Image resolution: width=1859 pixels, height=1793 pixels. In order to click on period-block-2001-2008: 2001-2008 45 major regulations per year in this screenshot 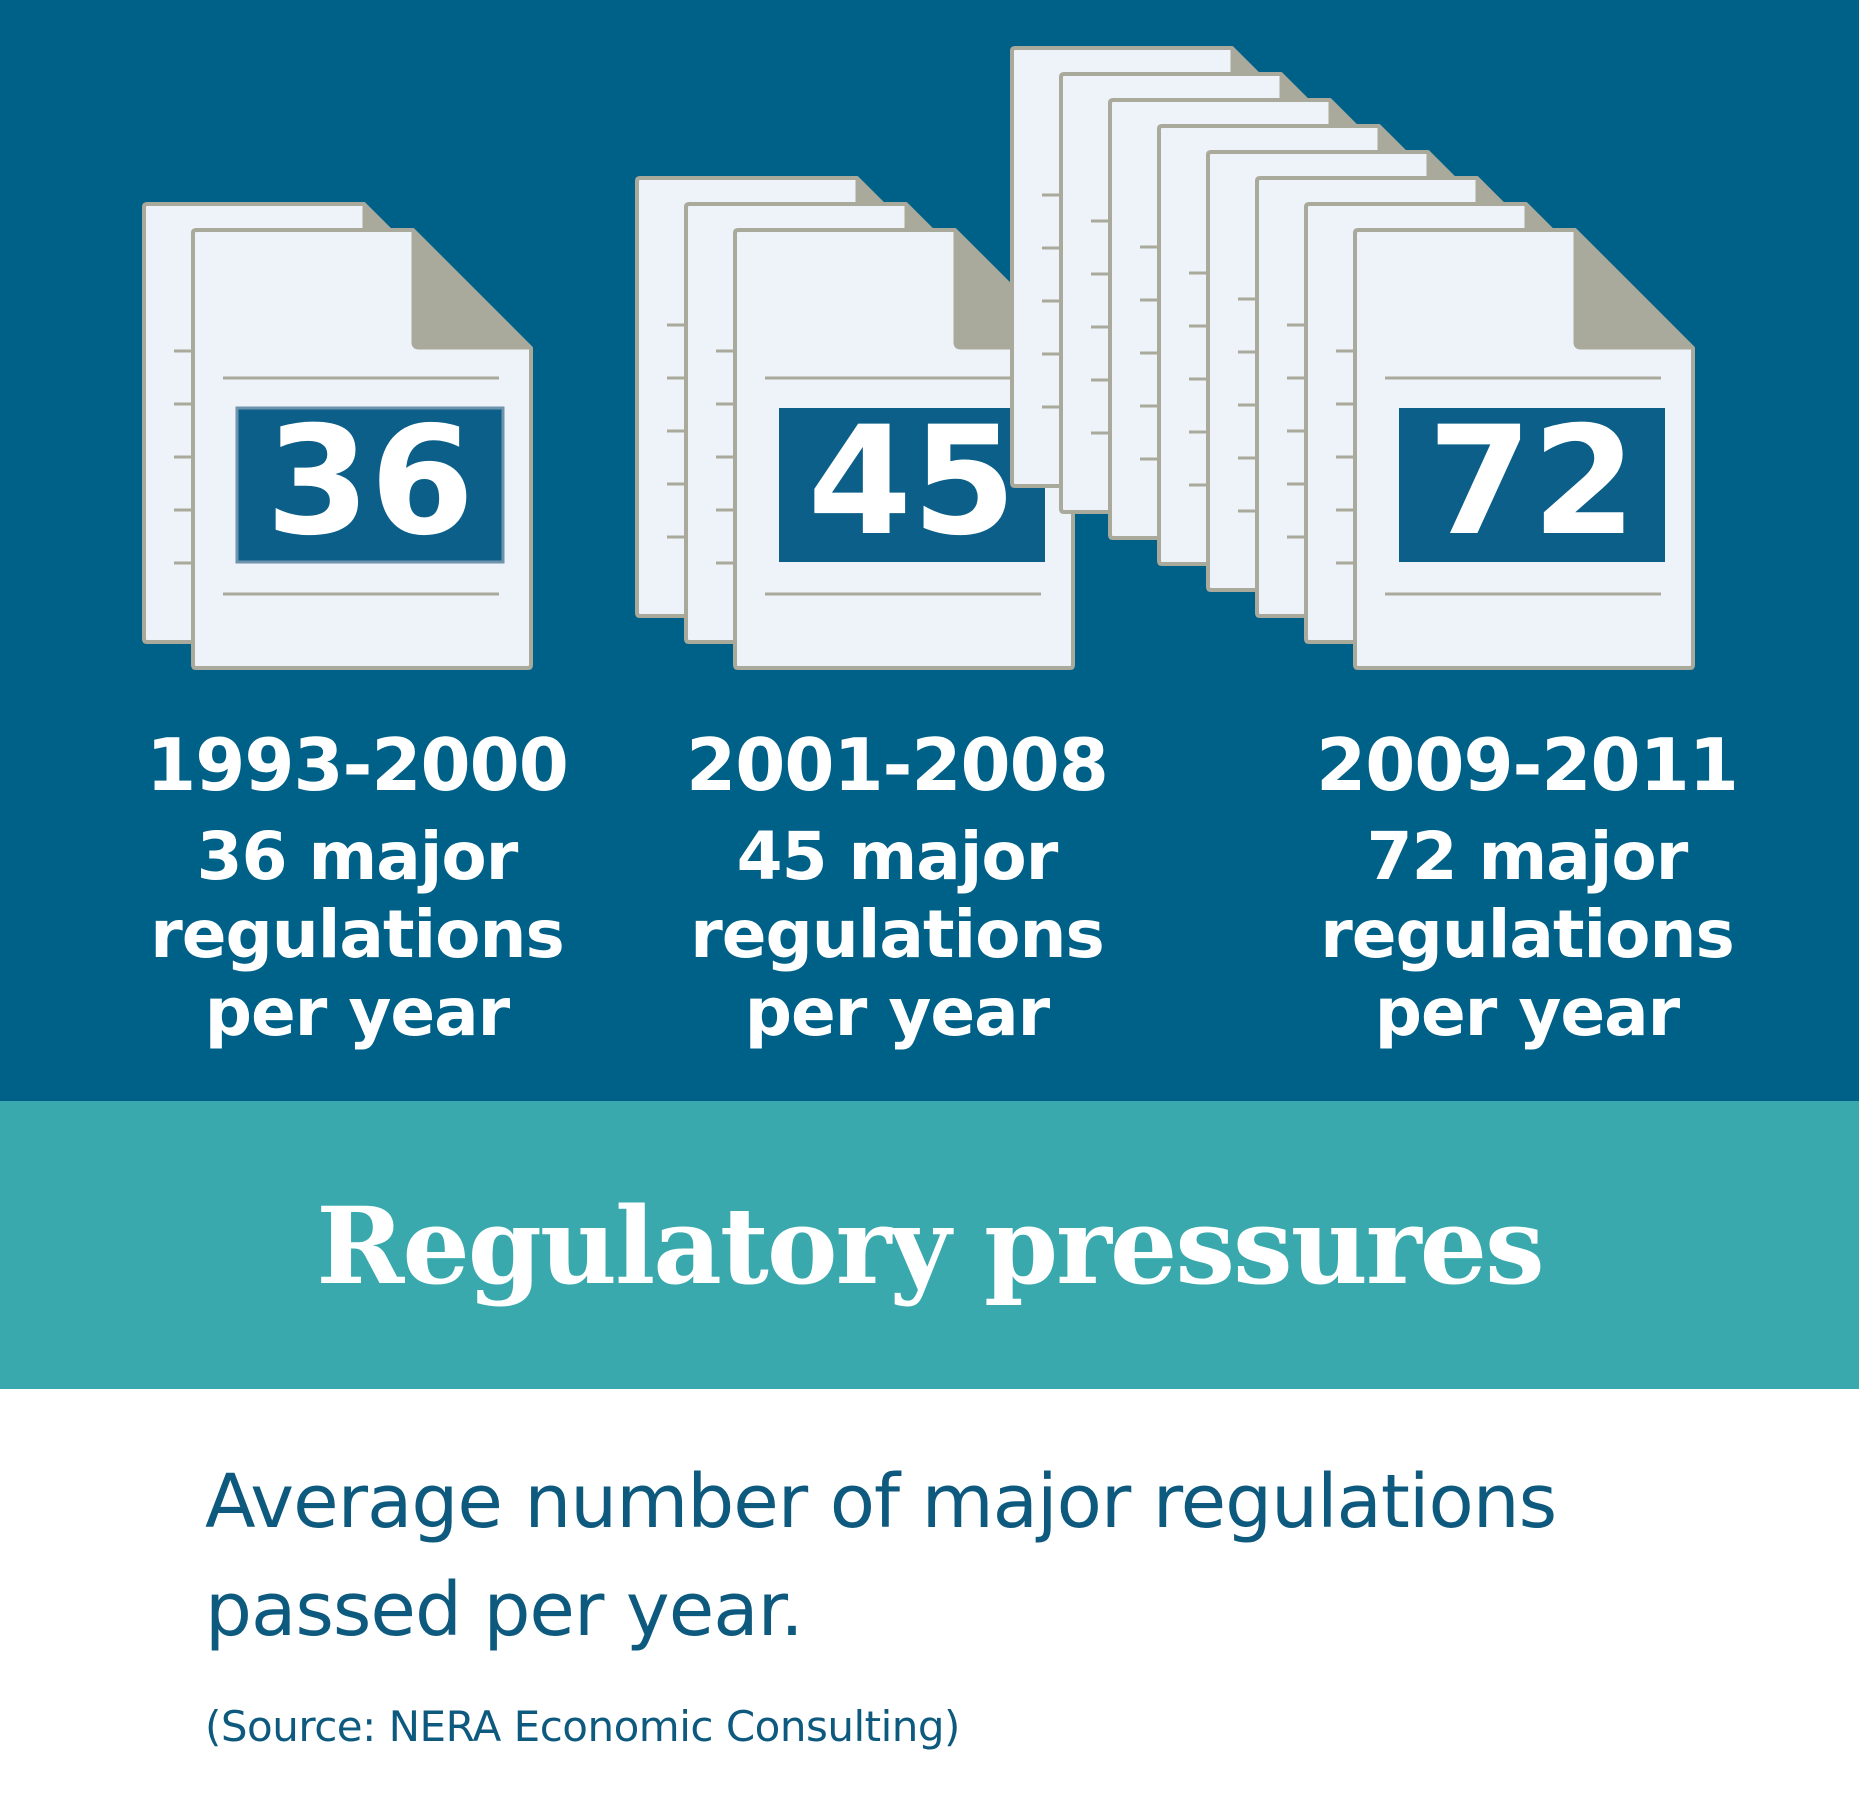, I will do `click(897, 886)`.